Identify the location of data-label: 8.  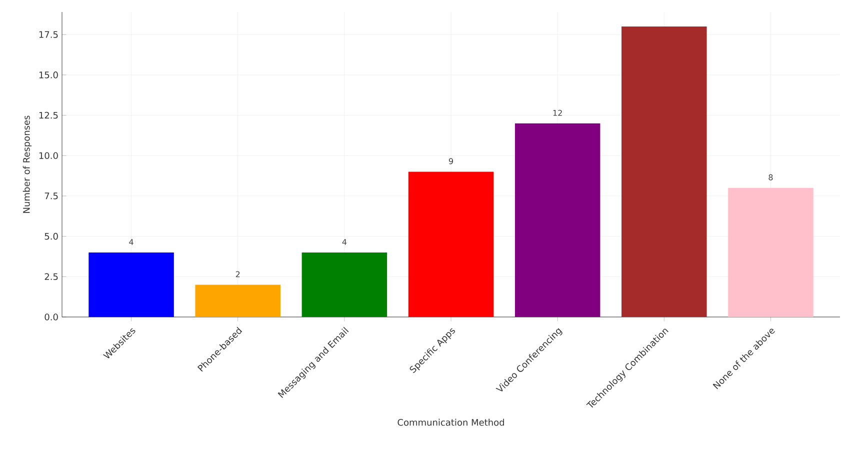
(770, 177).